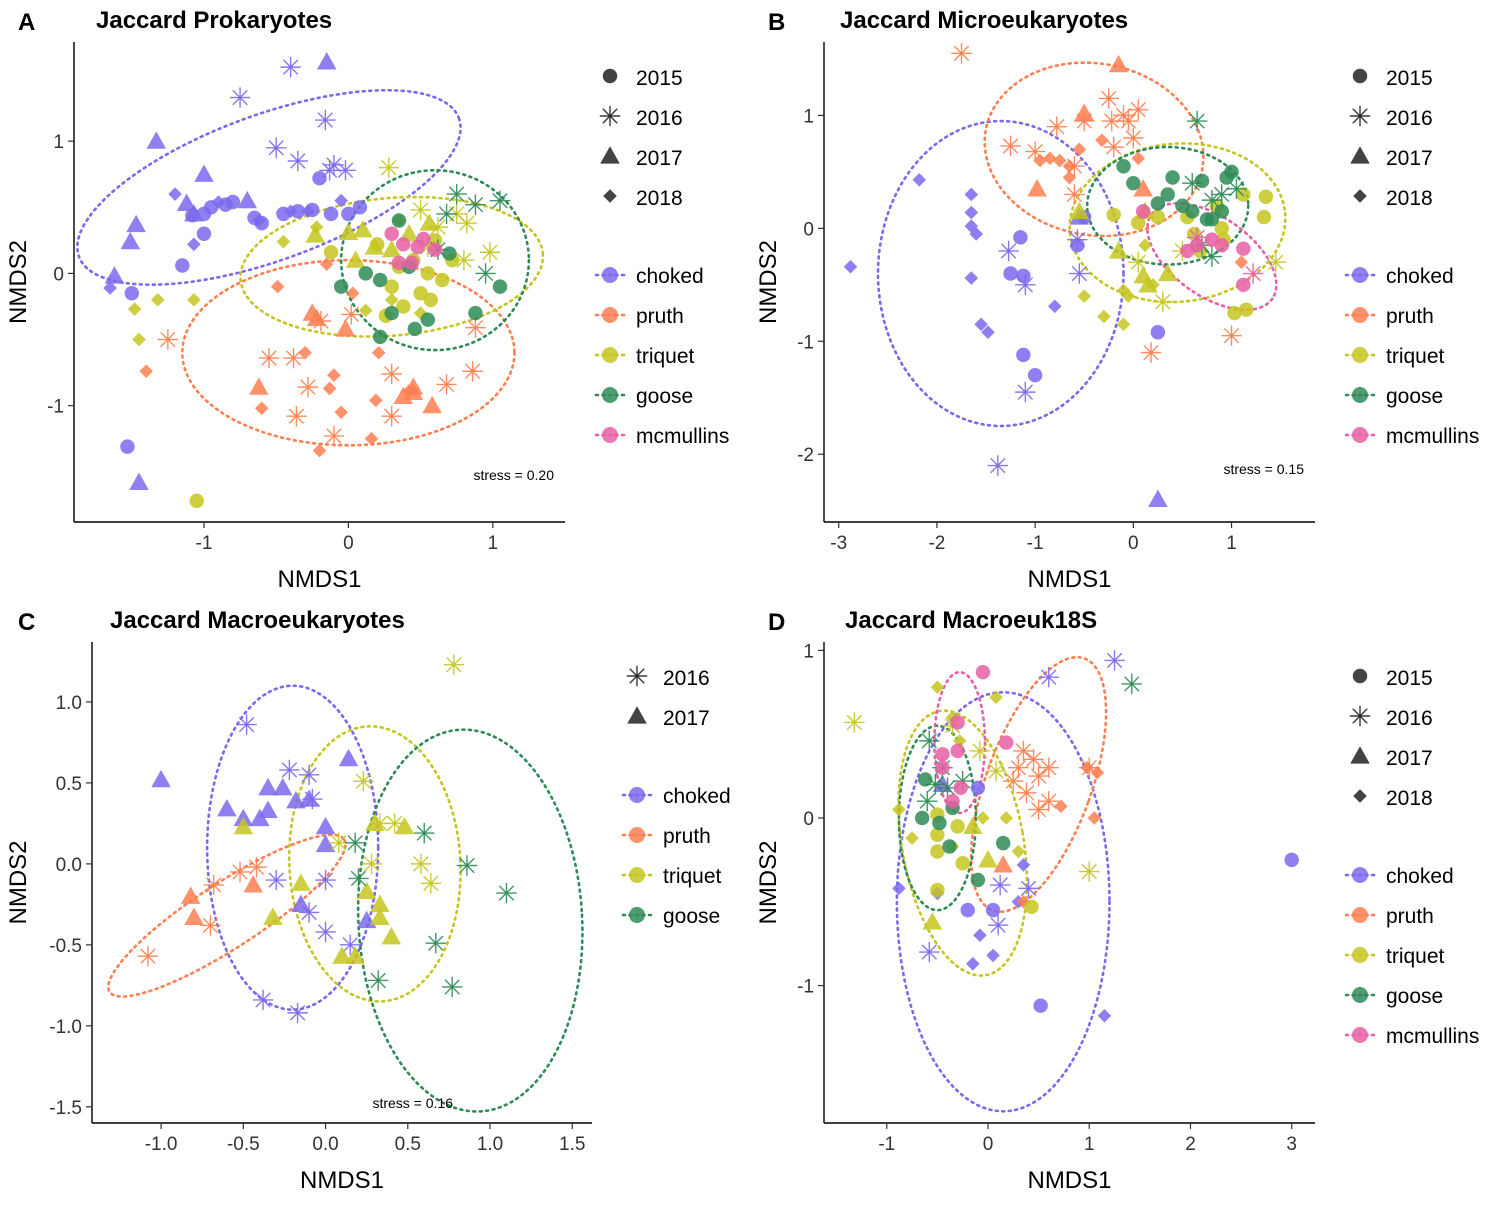 The height and width of the screenshot is (1205, 1500). What do you see at coordinates (805, 342) in the screenshot?
I see `y-tick-label: -1` at bounding box center [805, 342].